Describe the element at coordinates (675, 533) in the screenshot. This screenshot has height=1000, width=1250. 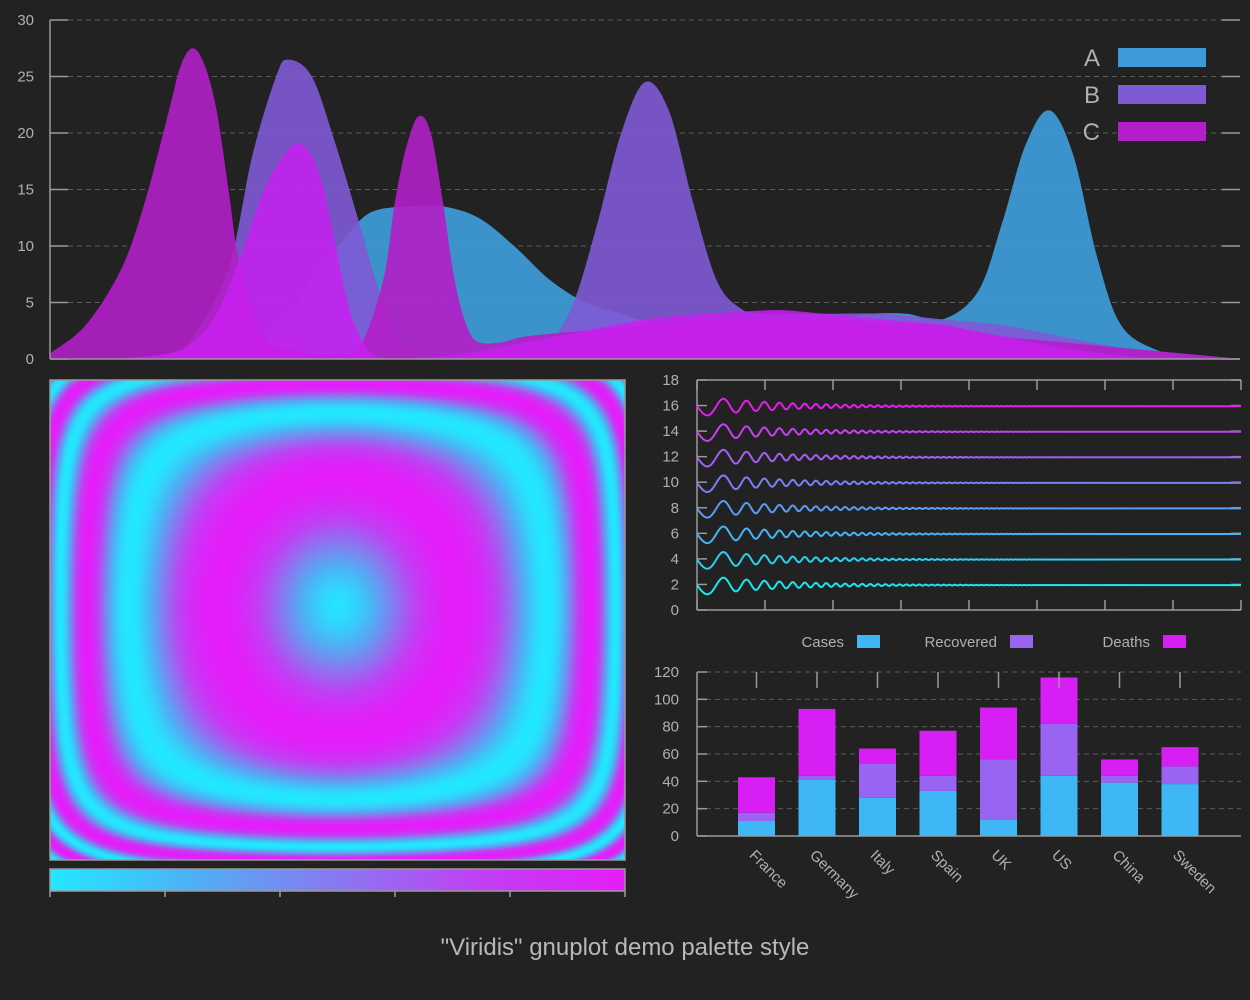
I see `y-tick-label: 6` at that location.